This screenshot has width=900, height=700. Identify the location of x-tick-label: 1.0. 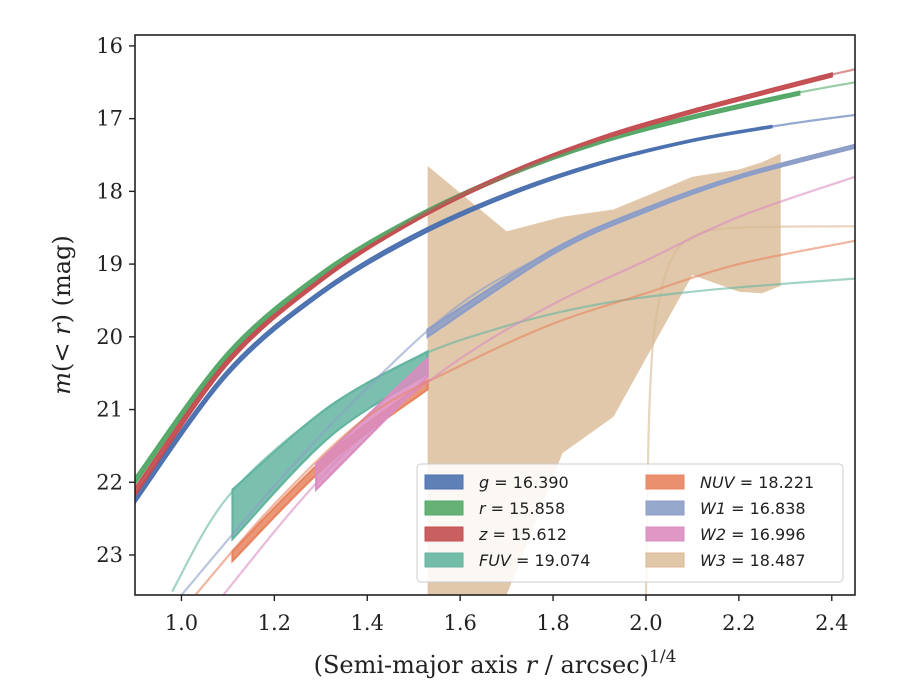
(181, 623).